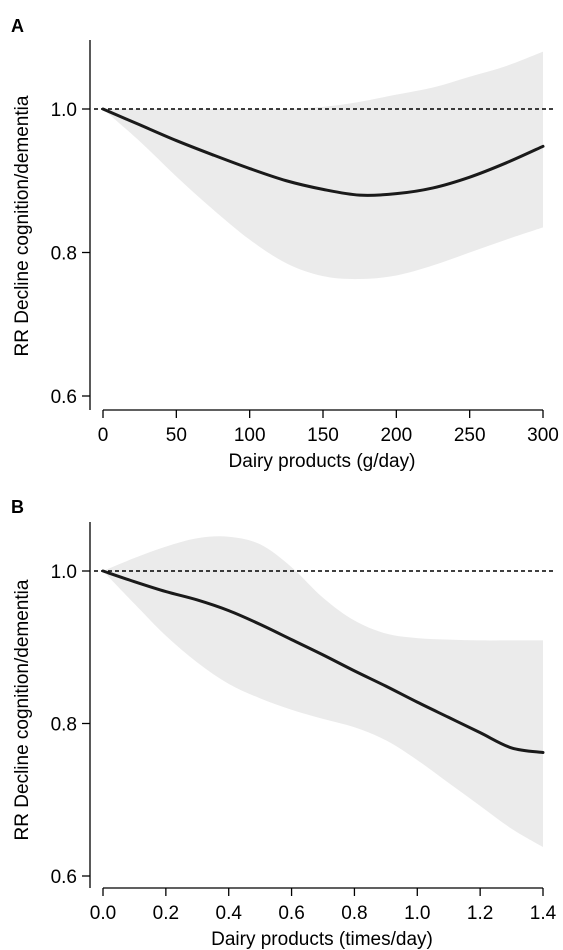 This screenshot has height=950, width=563. Describe the element at coordinates (543, 913) in the screenshot. I see `panel-b-x-tick-label: 1.4` at that location.